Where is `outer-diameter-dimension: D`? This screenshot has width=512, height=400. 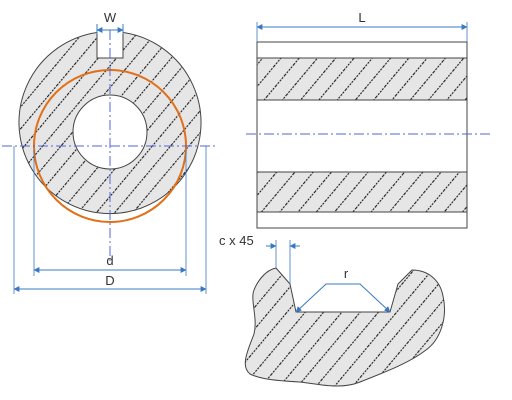
outer-diameter-dimension: D is located at coordinates (110, 220).